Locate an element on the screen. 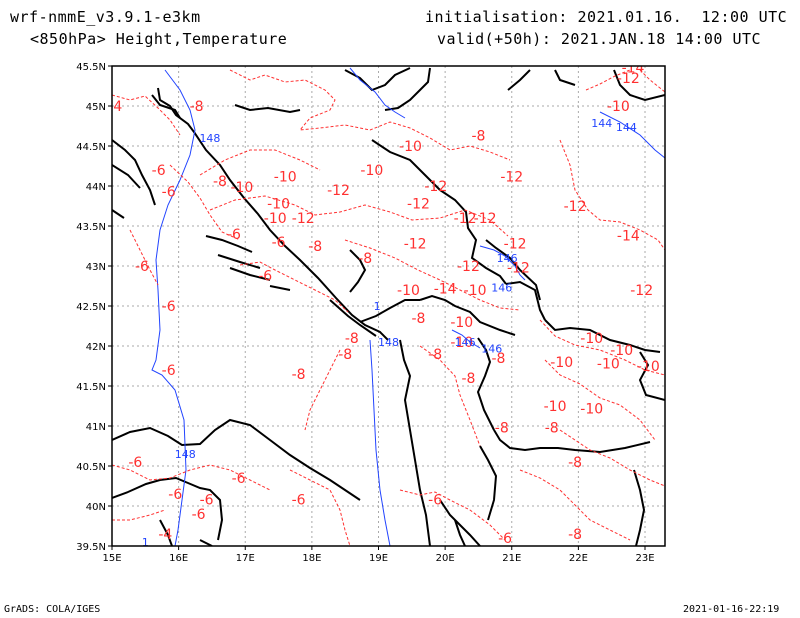  lon-label: 15E is located at coordinates (111, 558).